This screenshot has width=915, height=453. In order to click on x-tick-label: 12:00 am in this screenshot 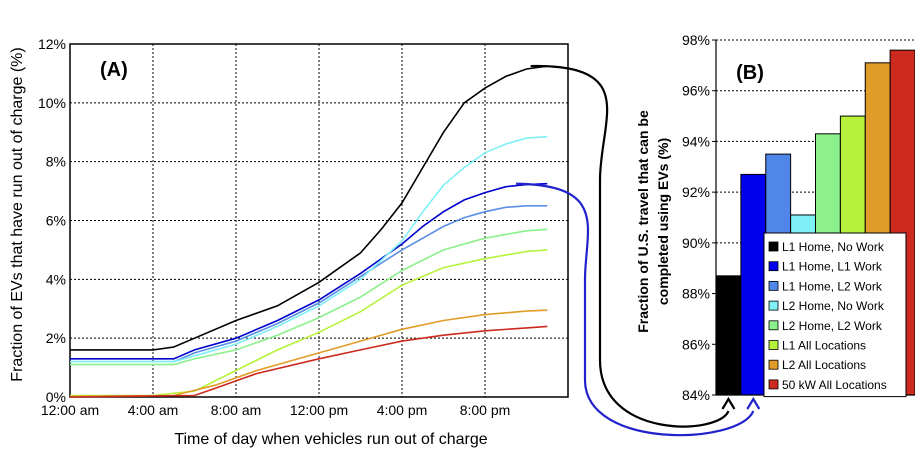, I will do `click(70, 410)`.